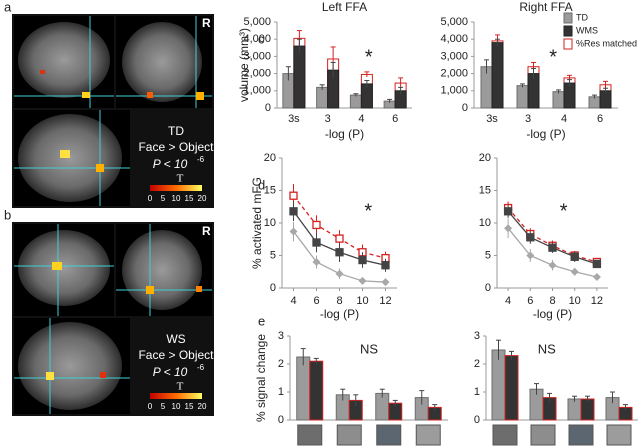 Image resolution: width=640 pixels, height=448 pixels. Describe the element at coordinates (189, 406) in the screenshot. I see `colorbar-tick-label: 15` at that location.